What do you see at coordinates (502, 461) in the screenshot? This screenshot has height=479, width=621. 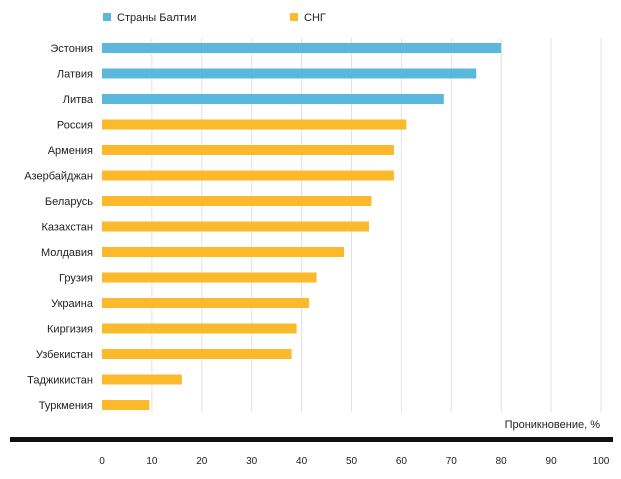 I see `x-tick-label: 80` at bounding box center [502, 461].